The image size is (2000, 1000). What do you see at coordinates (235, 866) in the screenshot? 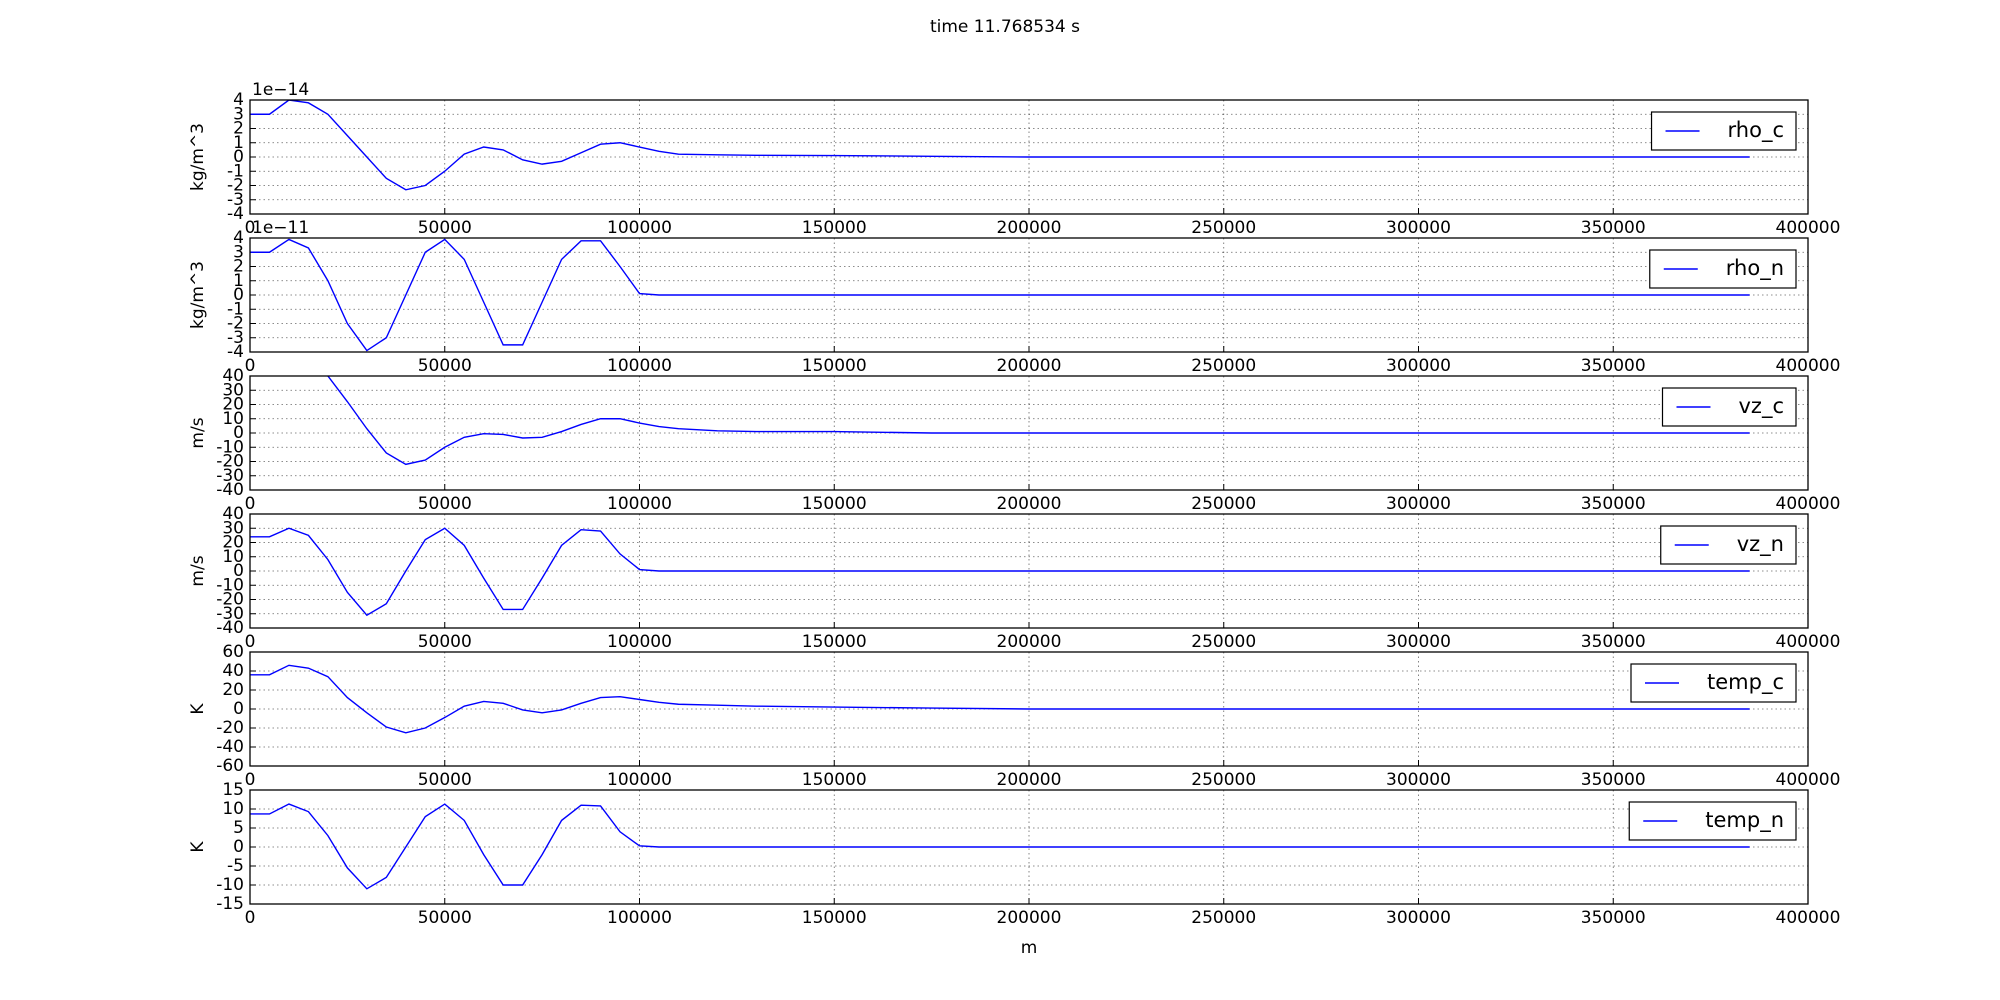
I see `y-tick-label: -5` at bounding box center [235, 866].